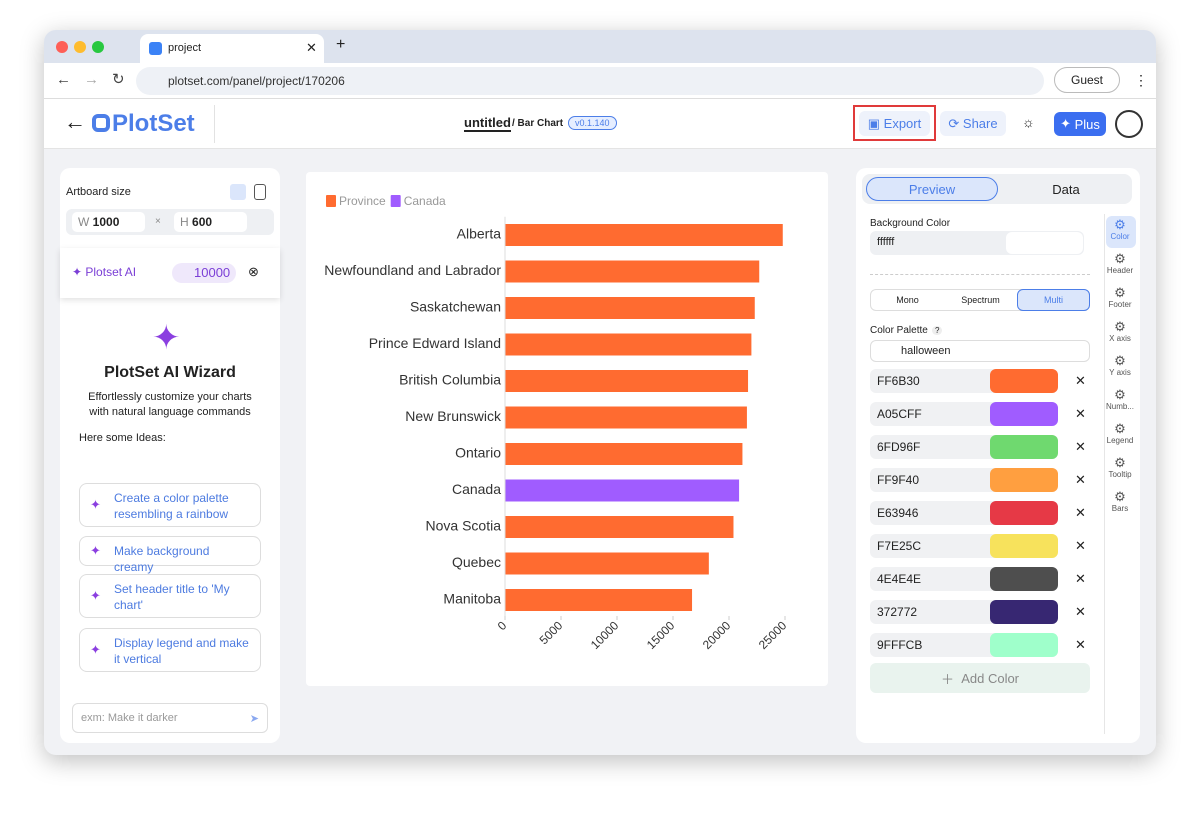 The width and height of the screenshot is (1200, 814). I want to click on legend-label: Province, so click(362, 201).